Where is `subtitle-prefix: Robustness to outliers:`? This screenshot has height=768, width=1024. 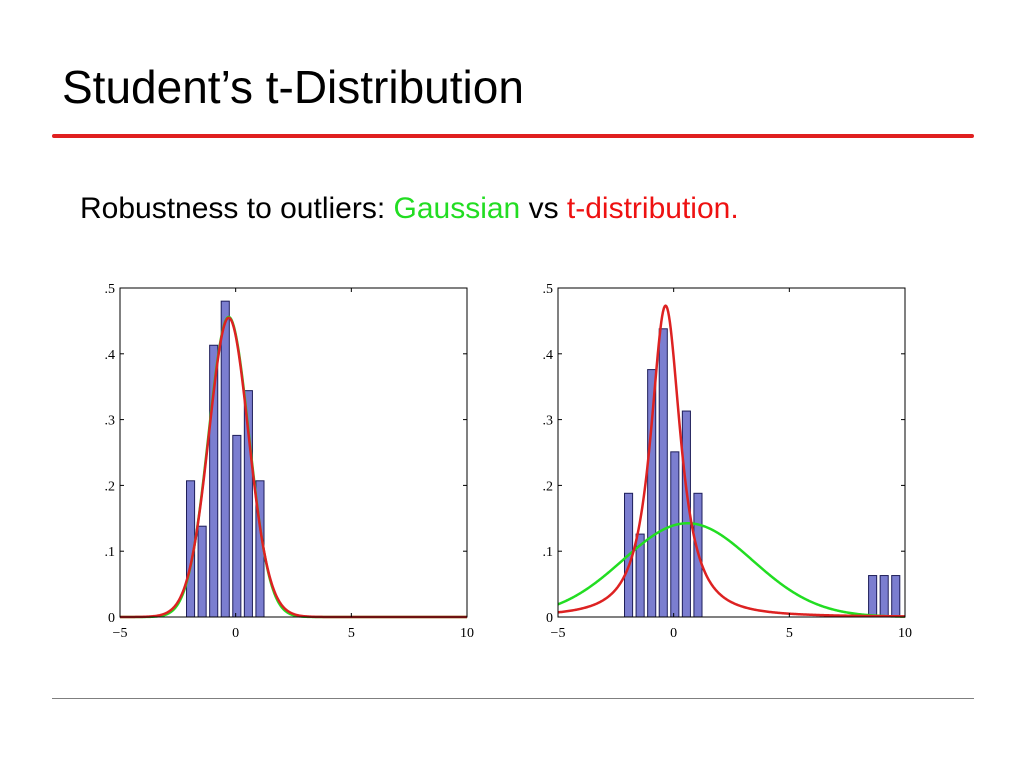 subtitle-prefix: Robustness to outliers: is located at coordinates (237, 208).